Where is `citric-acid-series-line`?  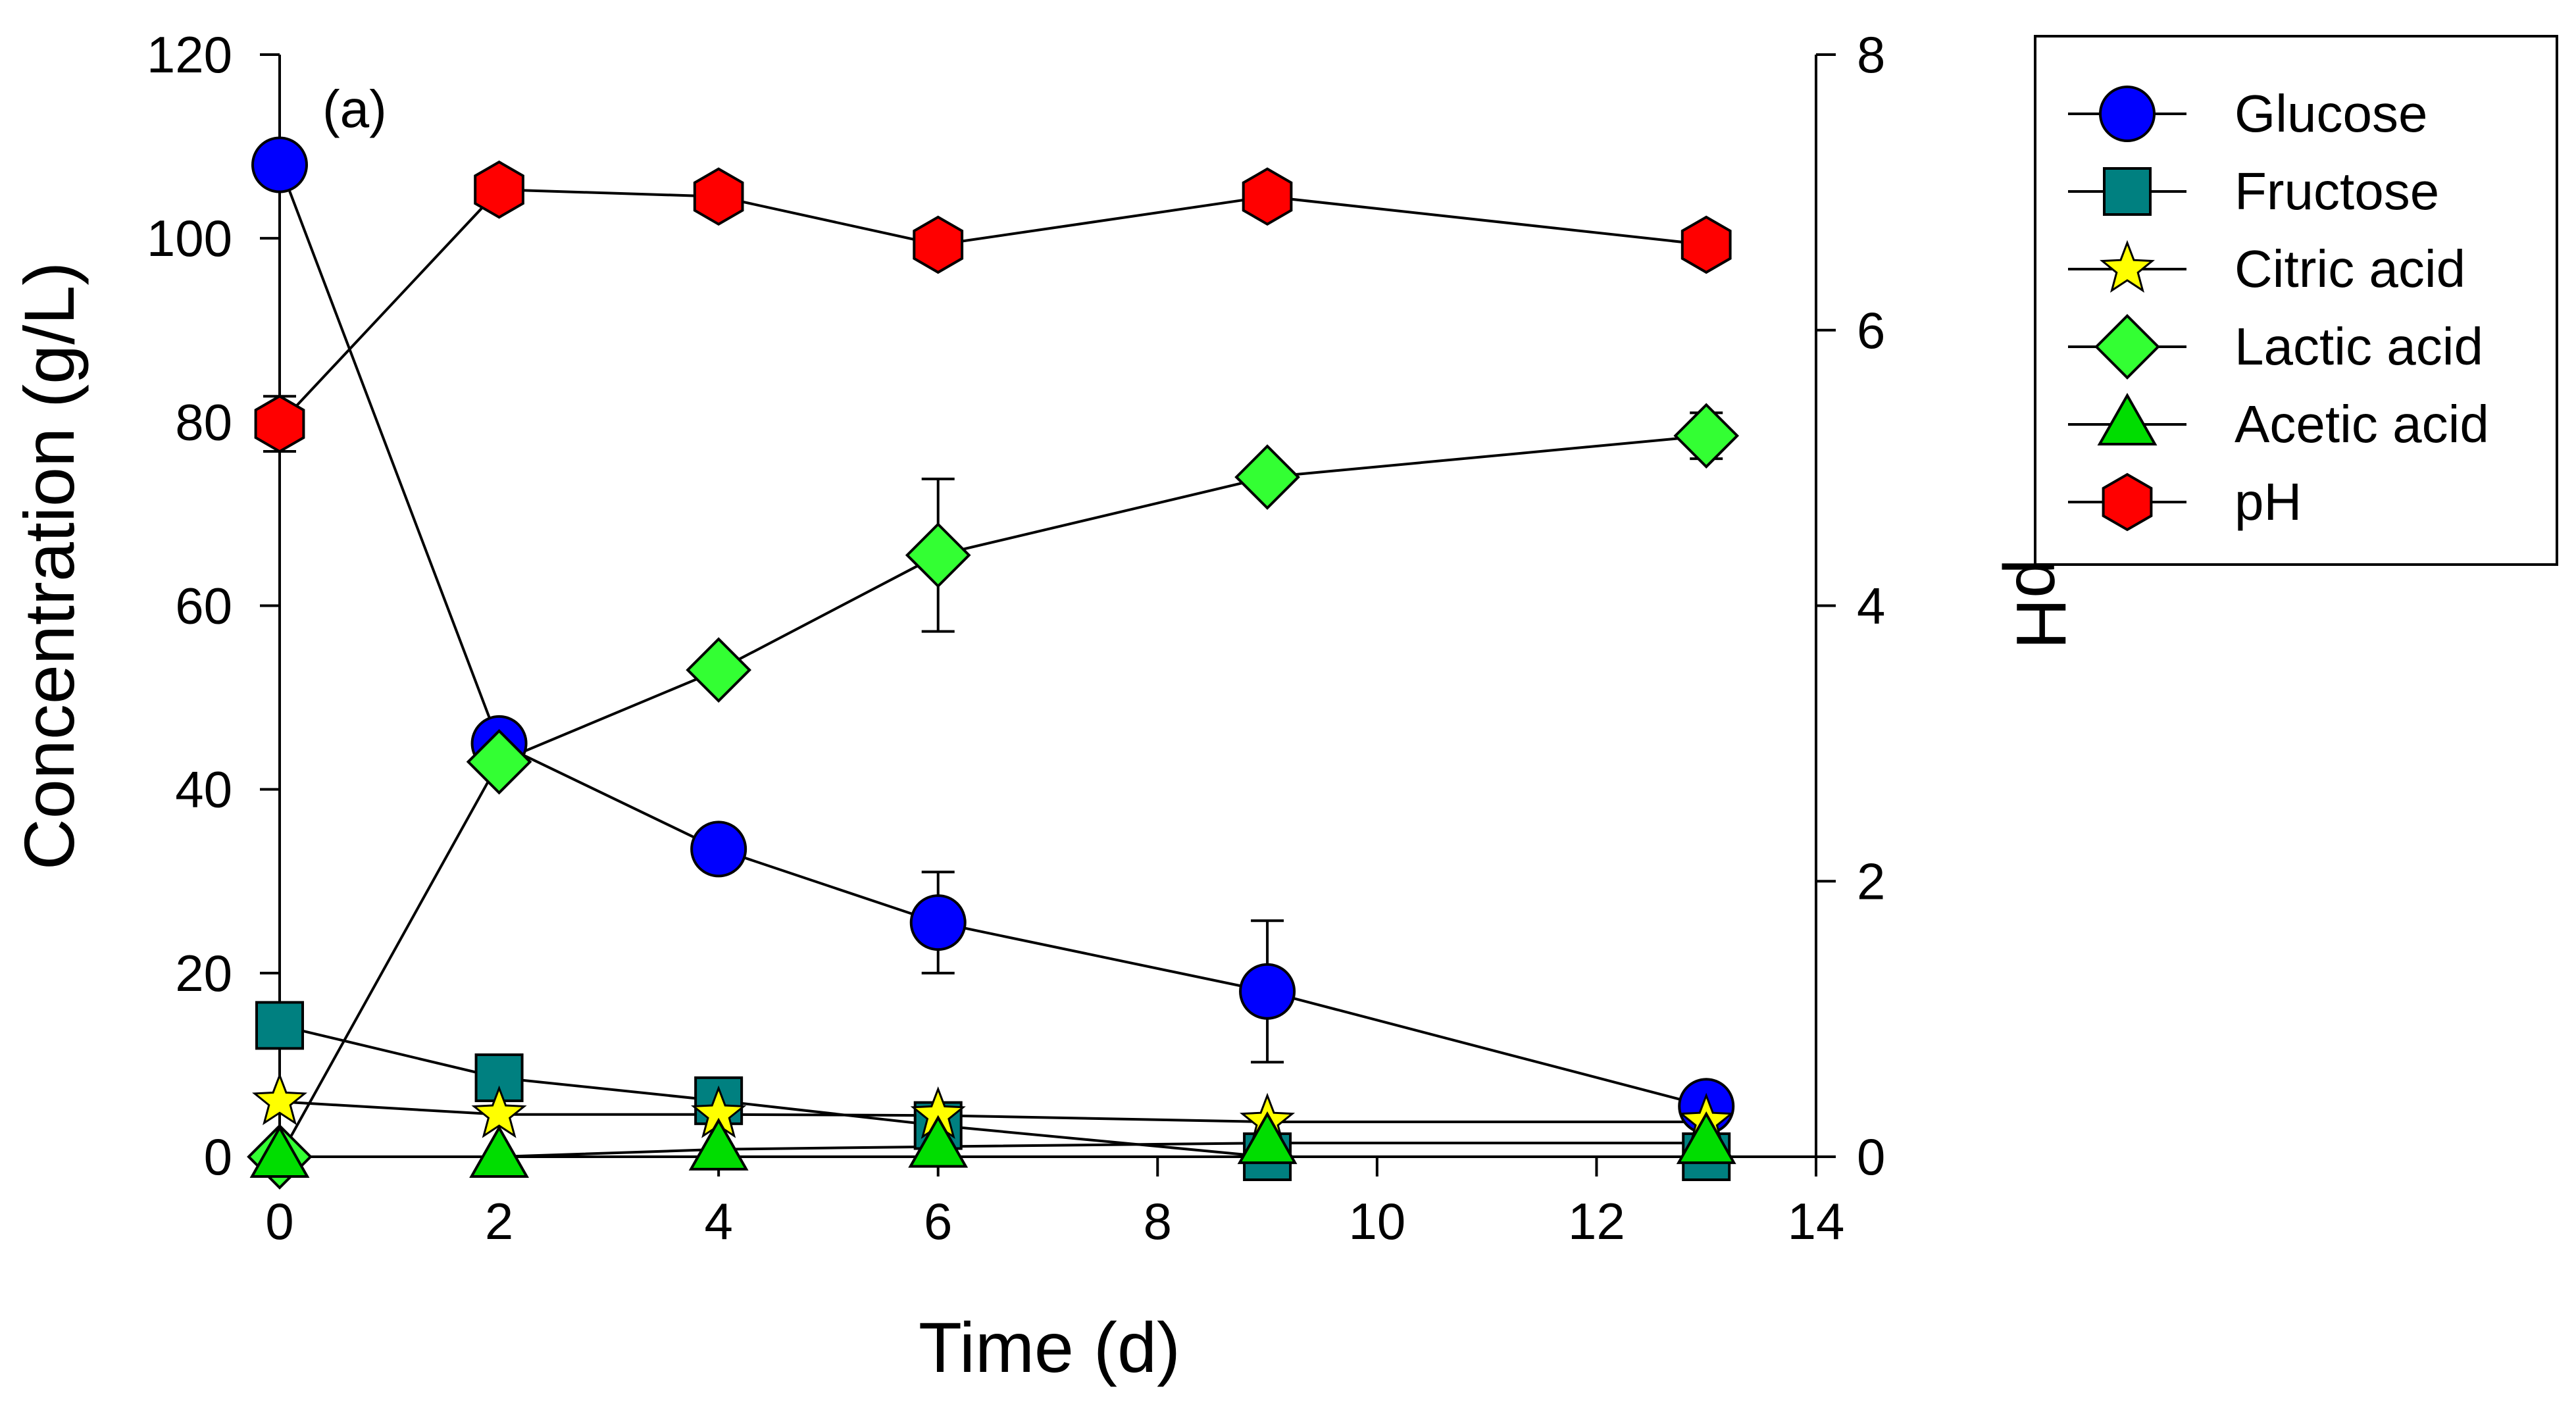
citric-acid-series-line is located at coordinates (993, 1111).